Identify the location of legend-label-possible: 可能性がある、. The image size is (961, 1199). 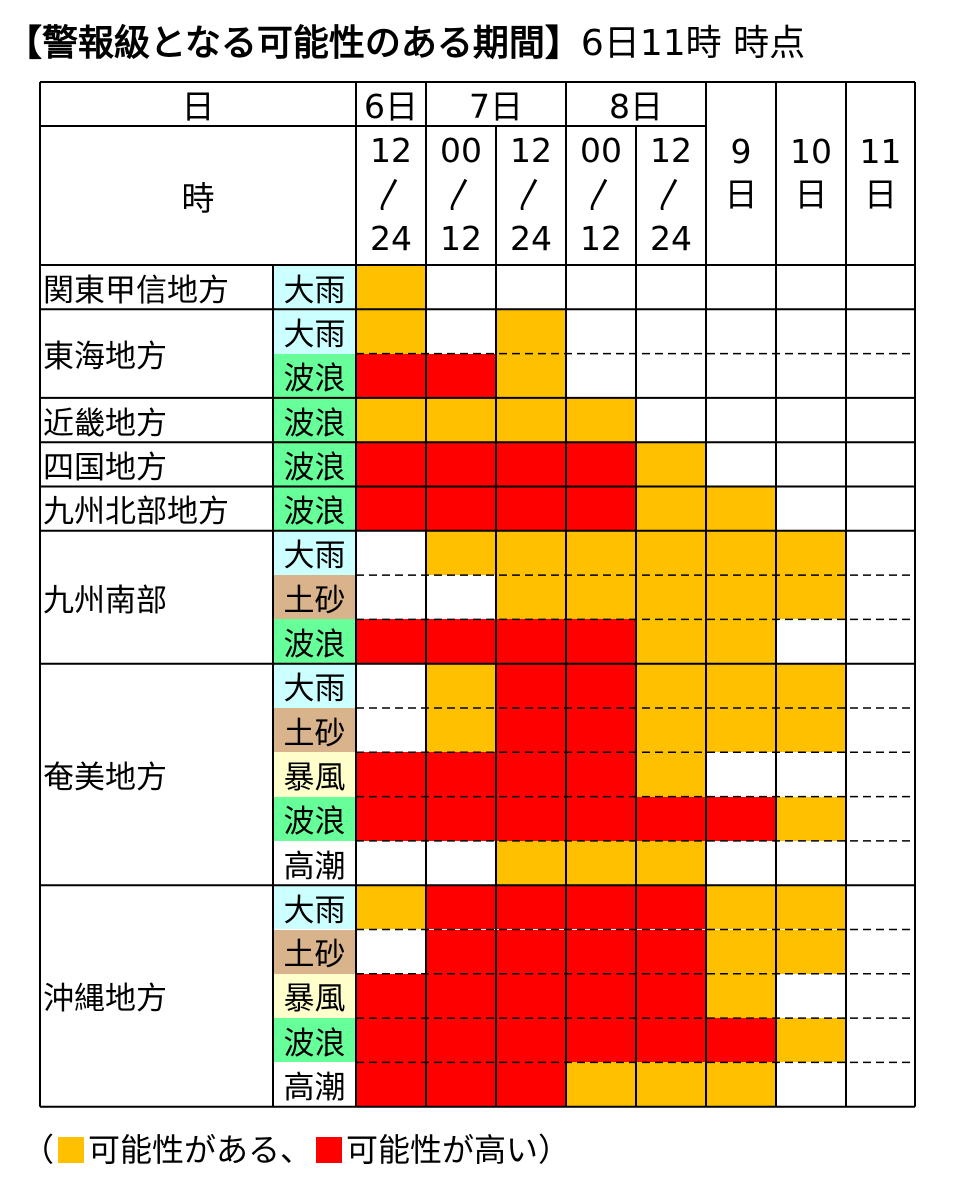
(200, 1150).